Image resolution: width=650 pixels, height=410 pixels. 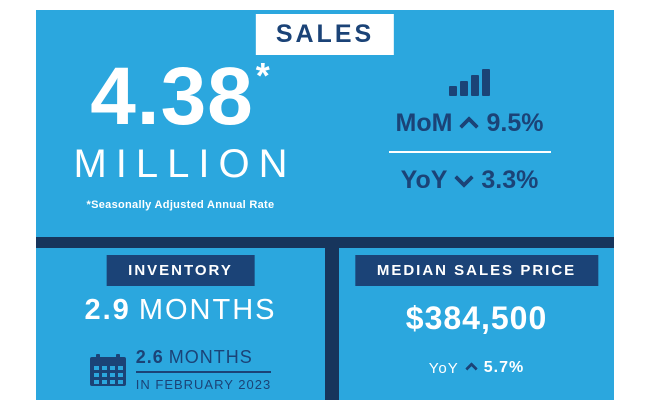 I want to click on sales-value: 4.38*, so click(x=180, y=97).